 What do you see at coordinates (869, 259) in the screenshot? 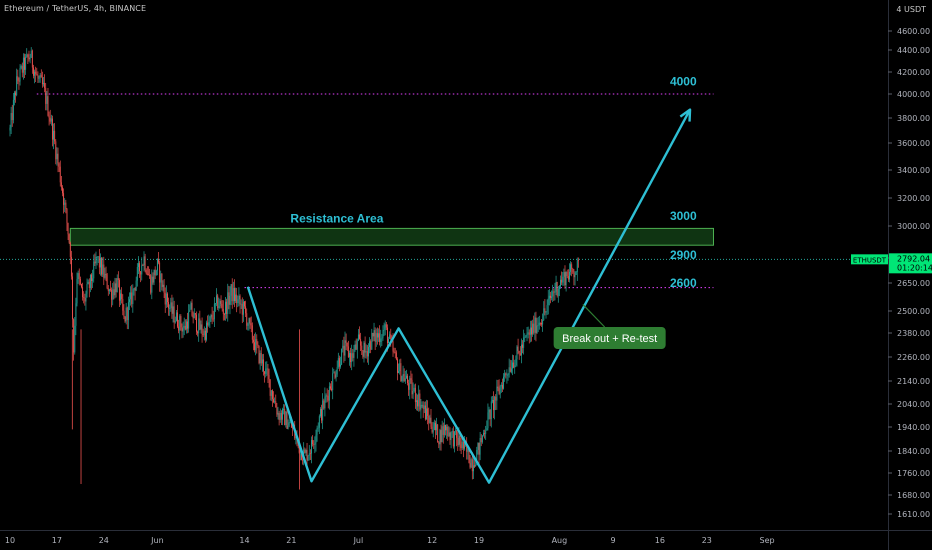
I see `symbol-price-tag` at bounding box center [869, 259].